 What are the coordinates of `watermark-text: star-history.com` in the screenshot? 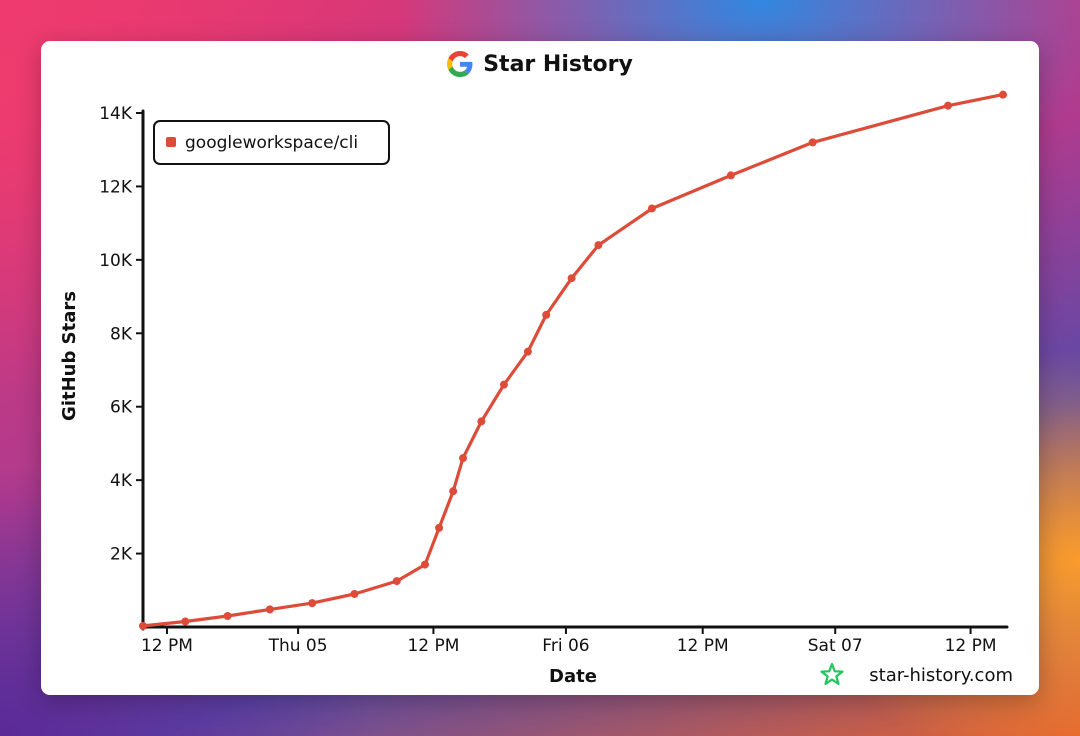 It's located at (941, 675).